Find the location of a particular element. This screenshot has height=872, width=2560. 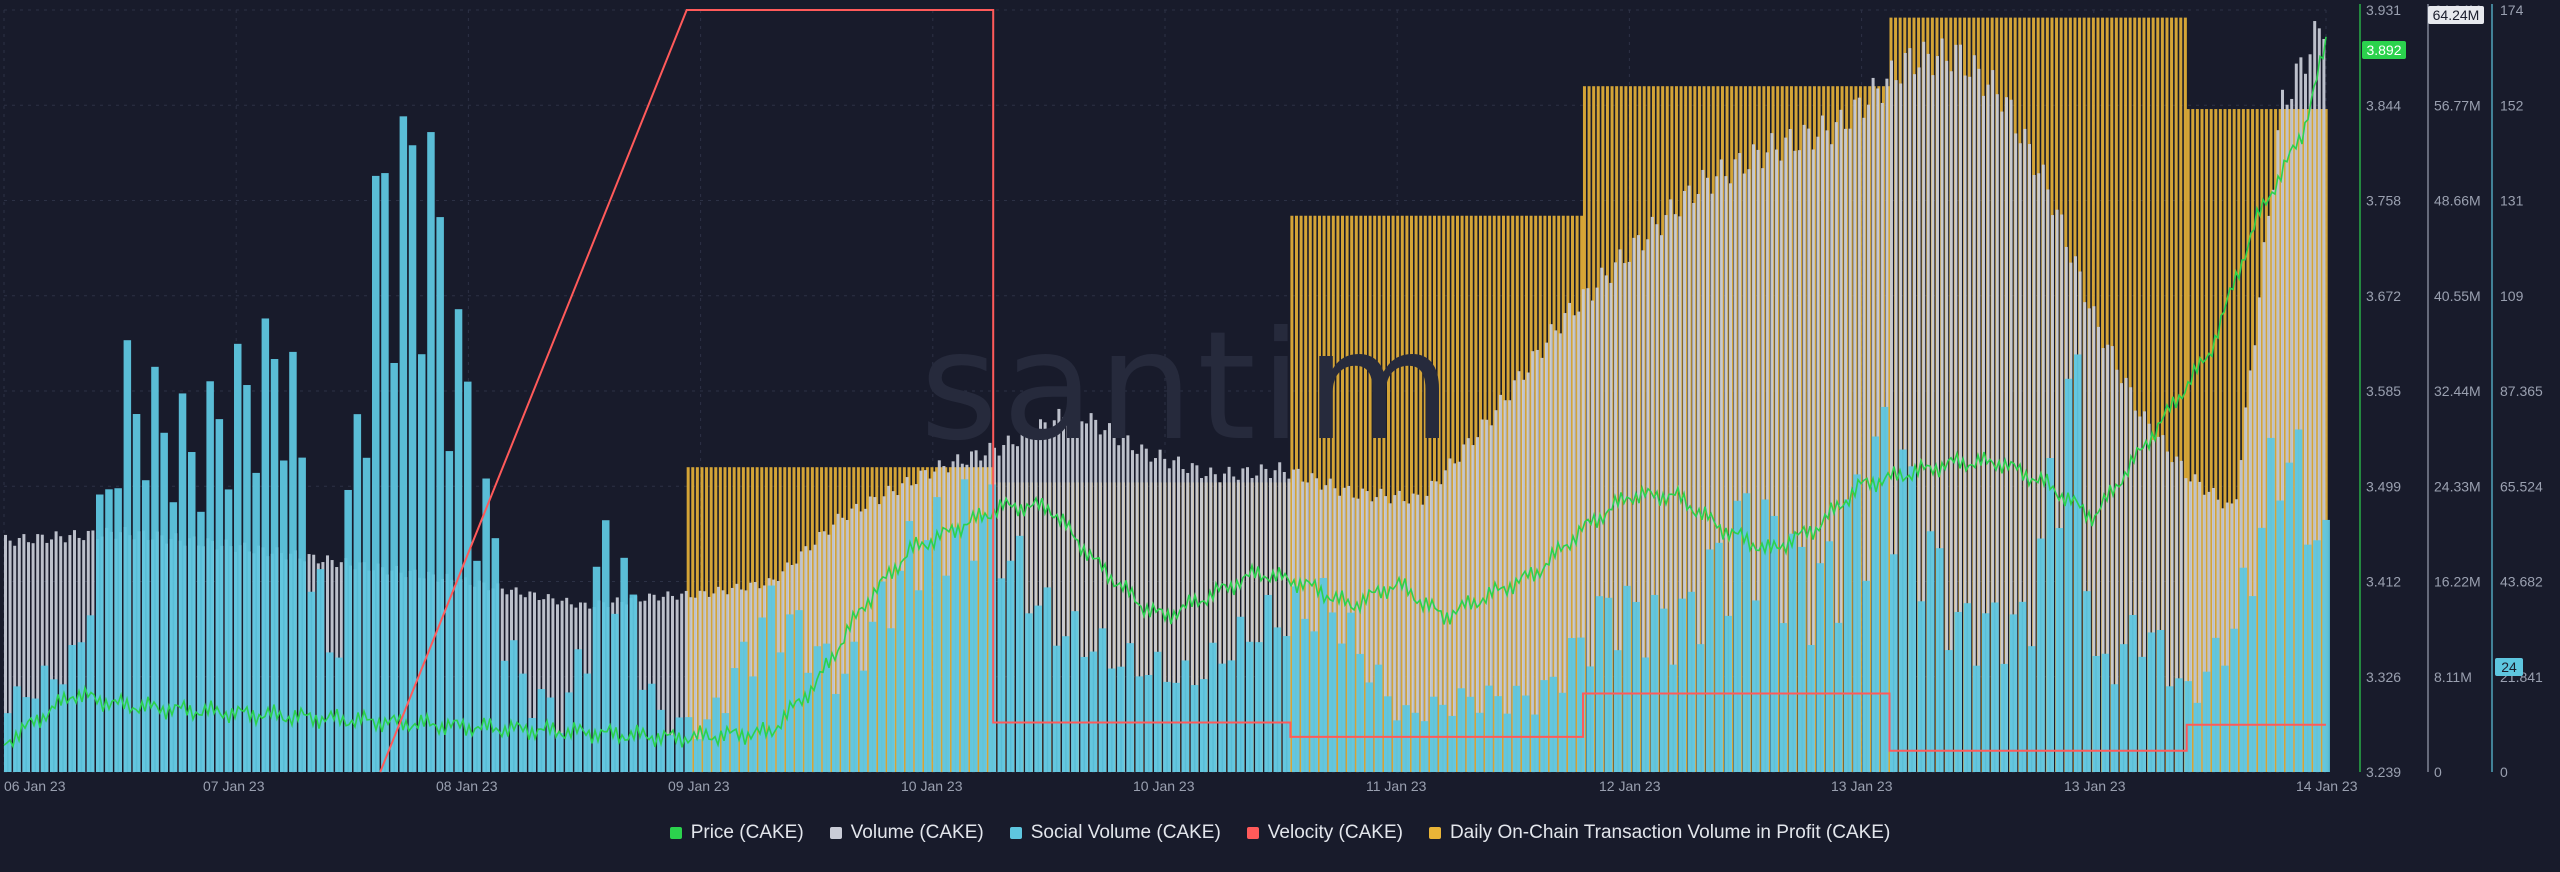

x-tick-label: 06 Jan 23 is located at coordinates (35, 786).